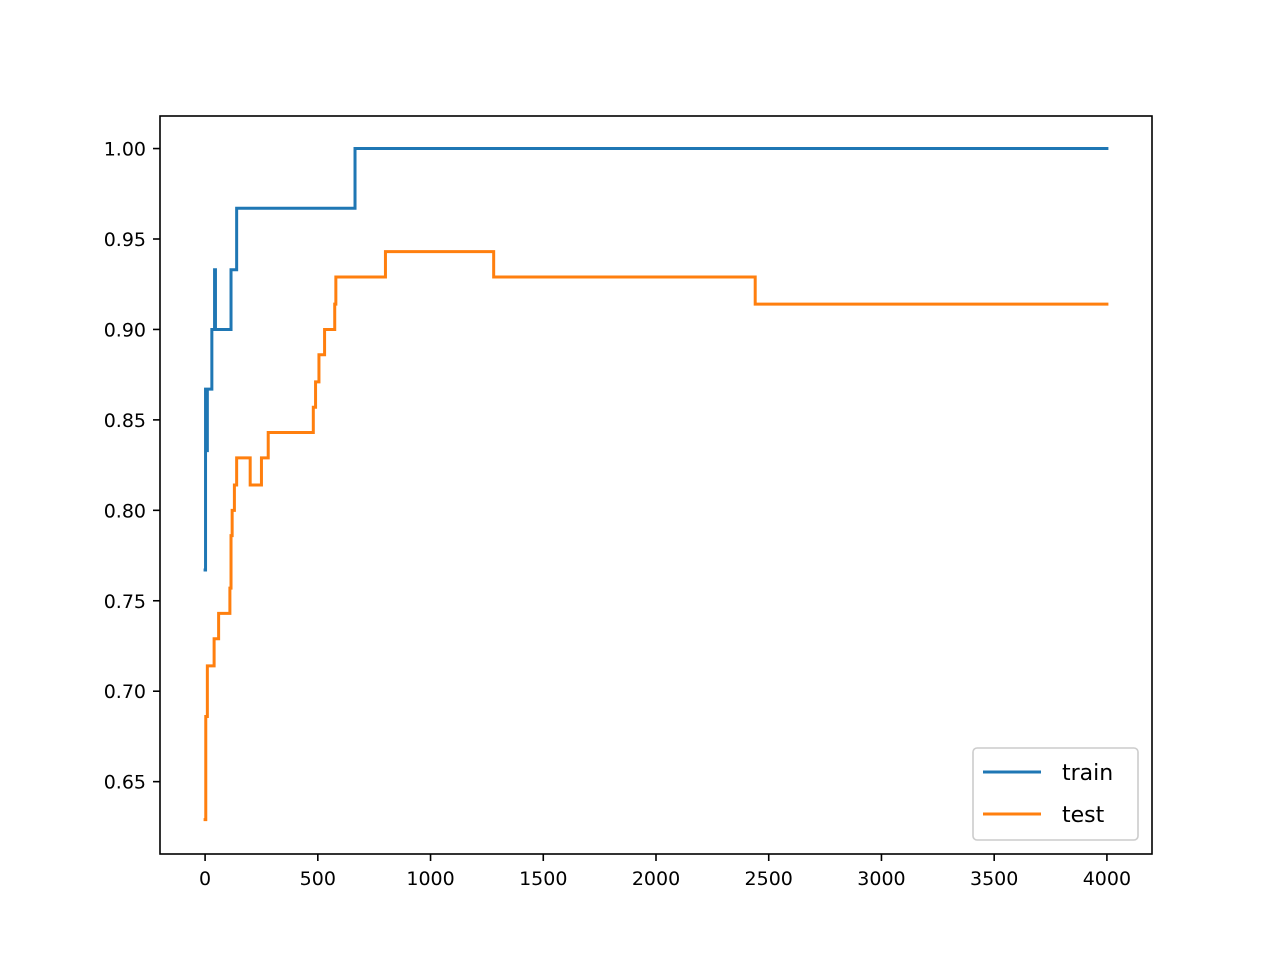  I want to click on legend-label-test: test, so click(1083, 815).